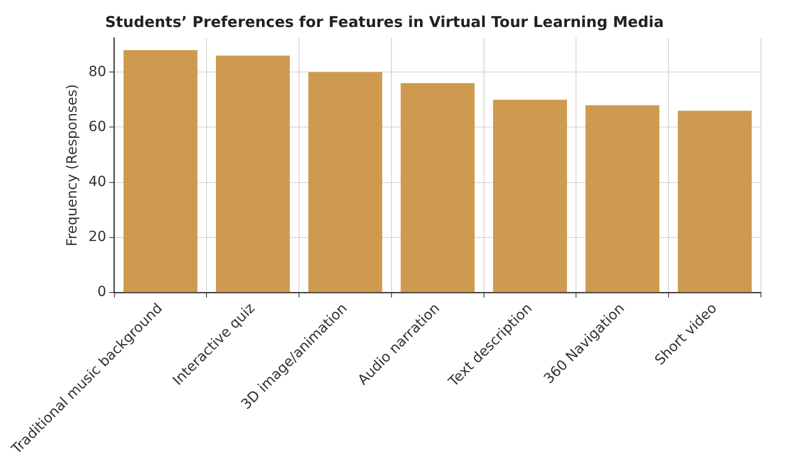 This screenshot has height=469, width=809. Describe the element at coordinates (101, 292) in the screenshot. I see `y-tick-label: 0` at that location.